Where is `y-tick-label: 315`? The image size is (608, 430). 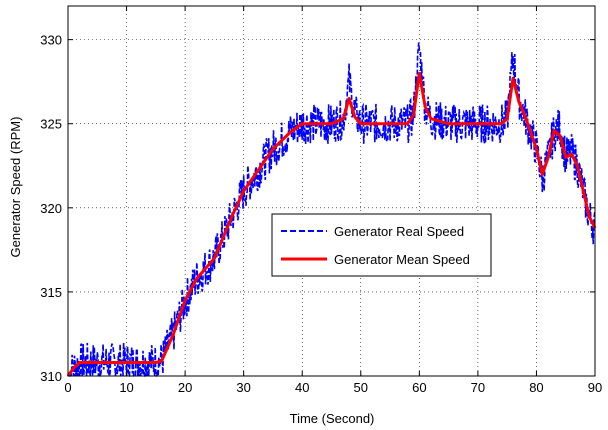 y-tick-label: 315 is located at coordinates (51, 292).